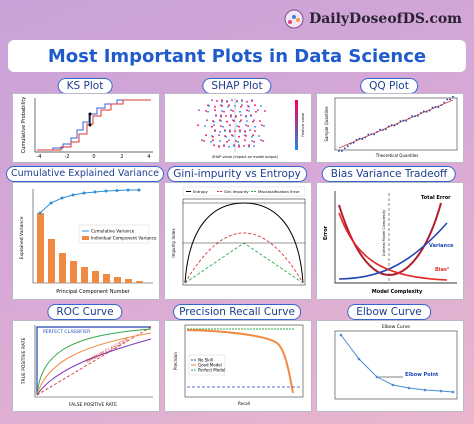  Describe the element at coordinates (279, 191) in the screenshot. I see `label: Misclassification Error` at that location.